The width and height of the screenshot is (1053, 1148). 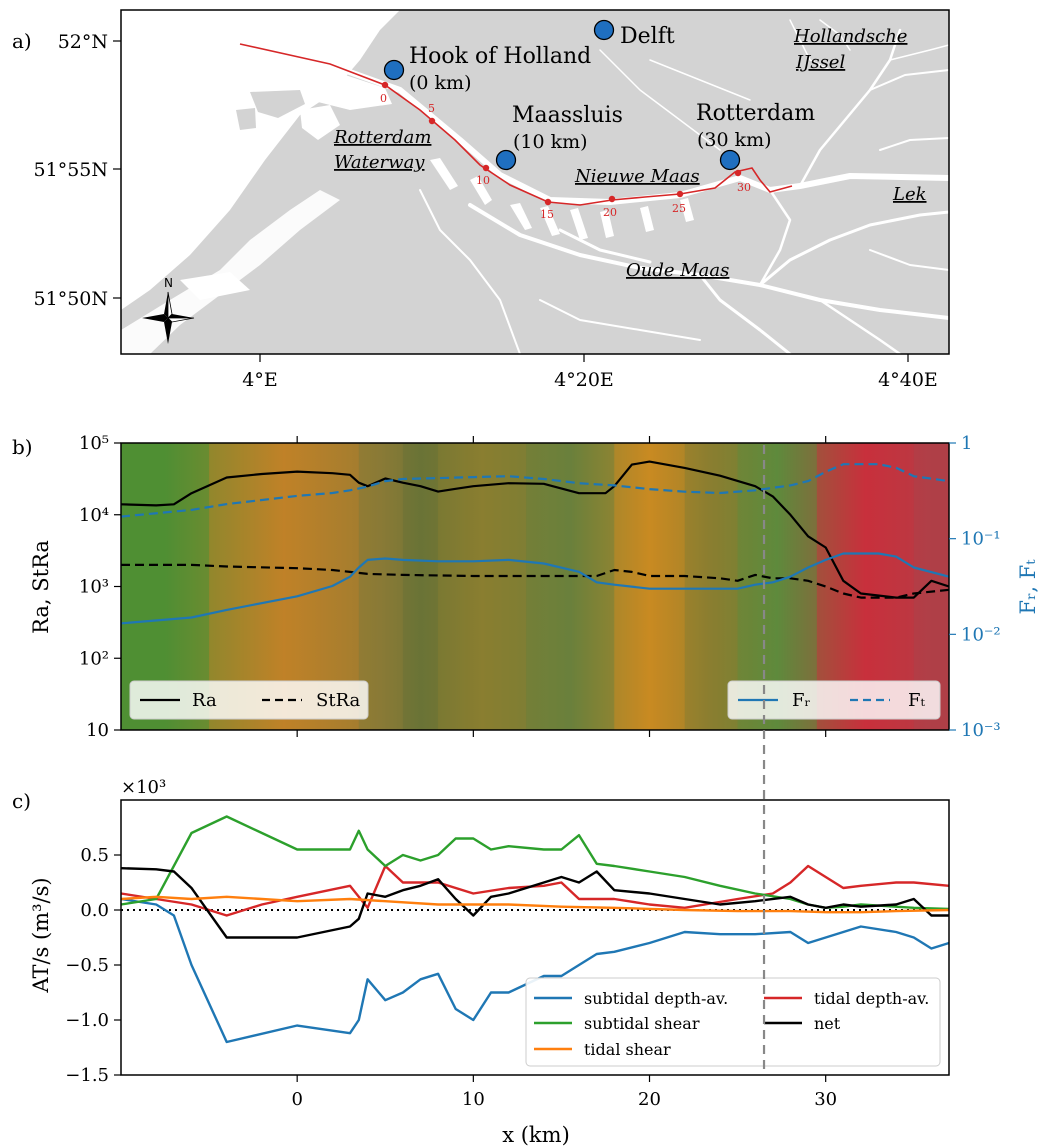 What do you see at coordinates (656, 998) in the screenshot?
I see `legend-subtidal-depth: subtidal depth-av.` at bounding box center [656, 998].